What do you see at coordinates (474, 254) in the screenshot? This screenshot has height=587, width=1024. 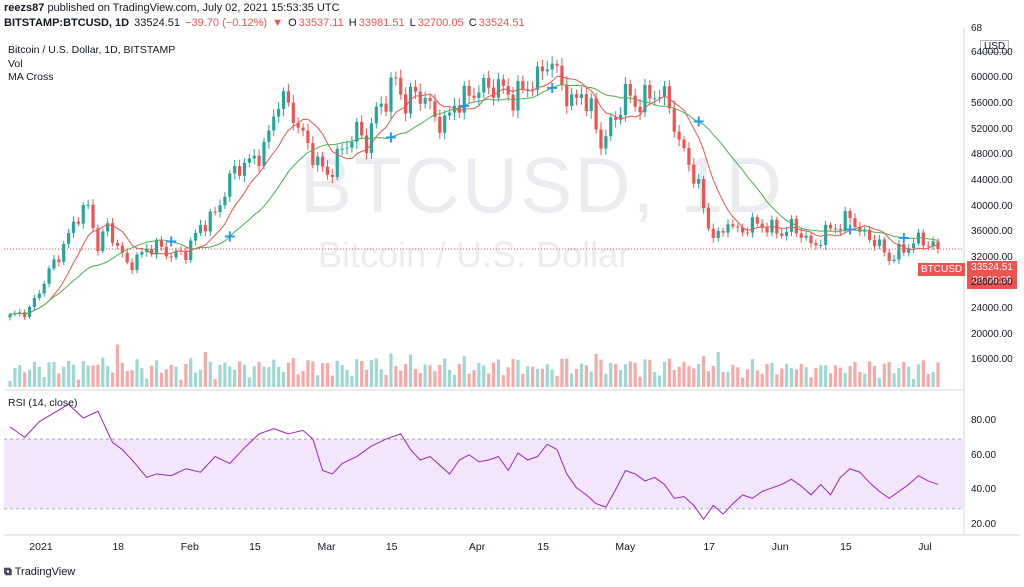 I see `watermark-name: Bitcoin / U.S. Dollar` at bounding box center [474, 254].